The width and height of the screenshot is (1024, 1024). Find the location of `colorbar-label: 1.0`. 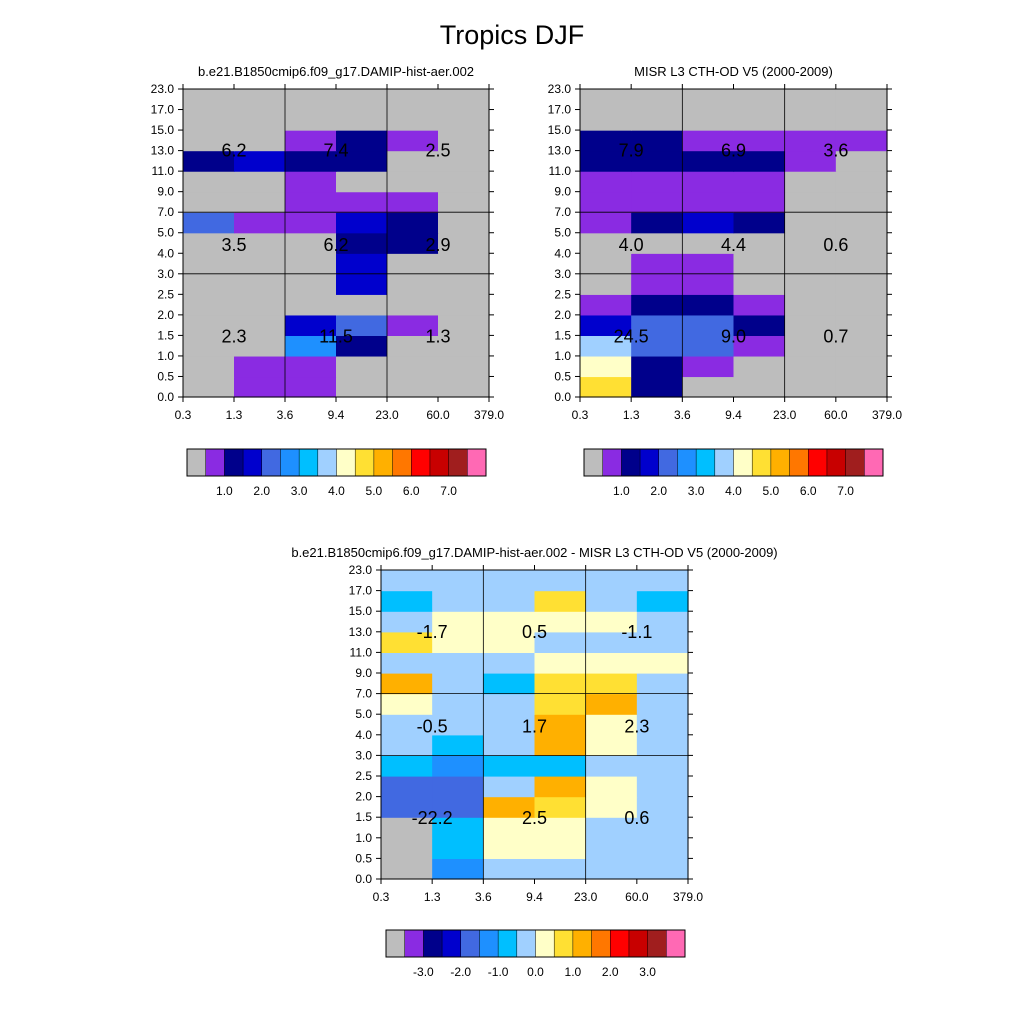

colorbar-label: 1.0 is located at coordinates (573, 972).